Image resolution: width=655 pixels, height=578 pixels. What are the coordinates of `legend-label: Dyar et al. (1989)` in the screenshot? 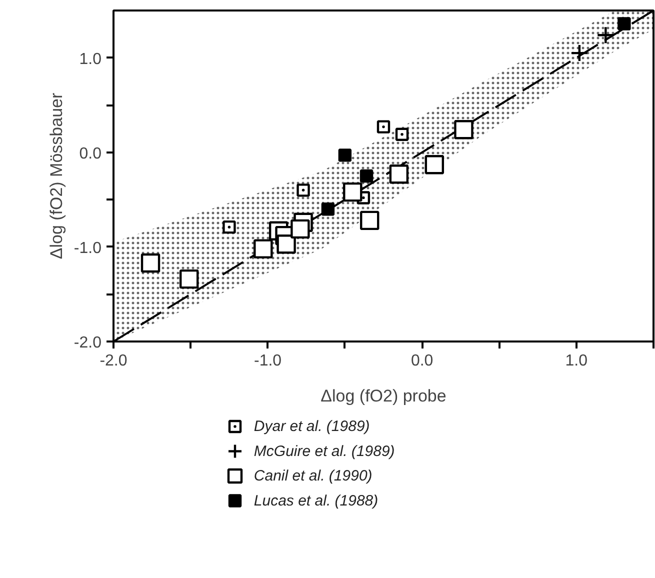 It's located at (312, 426).